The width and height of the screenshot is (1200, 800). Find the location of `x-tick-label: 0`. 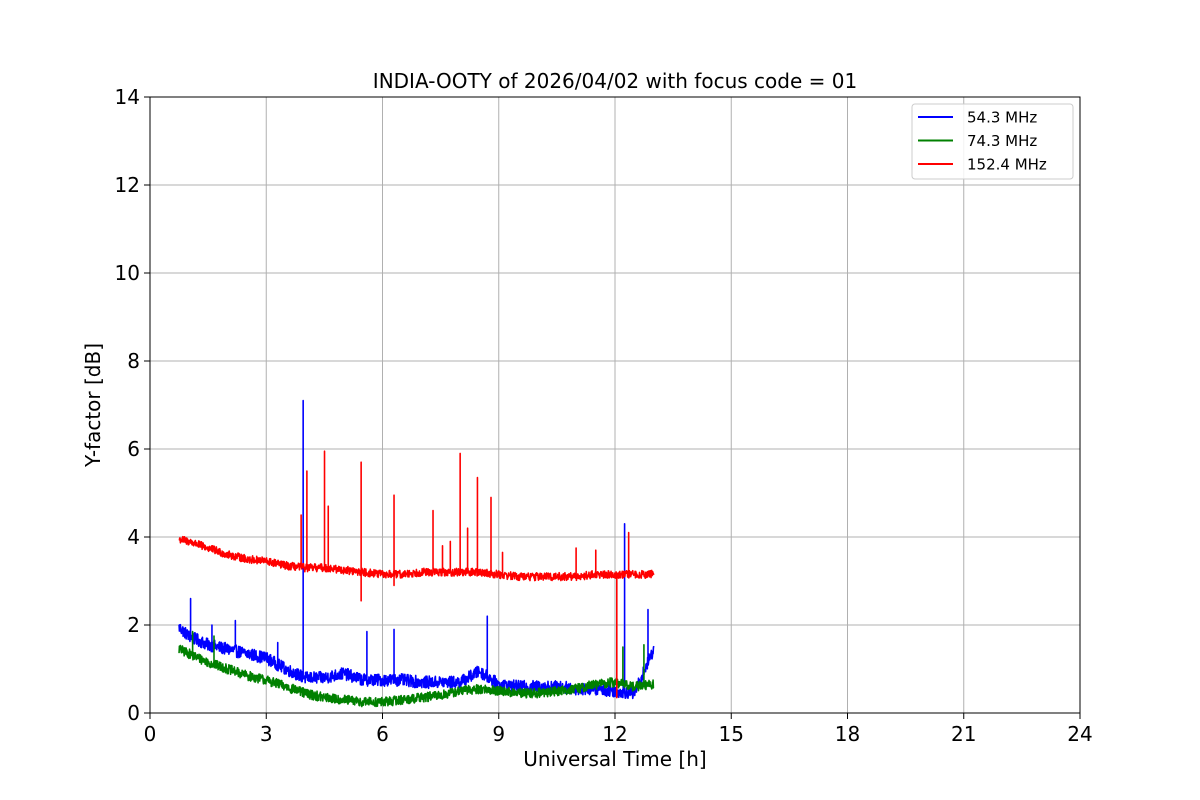

x-tick-label: 0 is located at coordinates (150, 734).